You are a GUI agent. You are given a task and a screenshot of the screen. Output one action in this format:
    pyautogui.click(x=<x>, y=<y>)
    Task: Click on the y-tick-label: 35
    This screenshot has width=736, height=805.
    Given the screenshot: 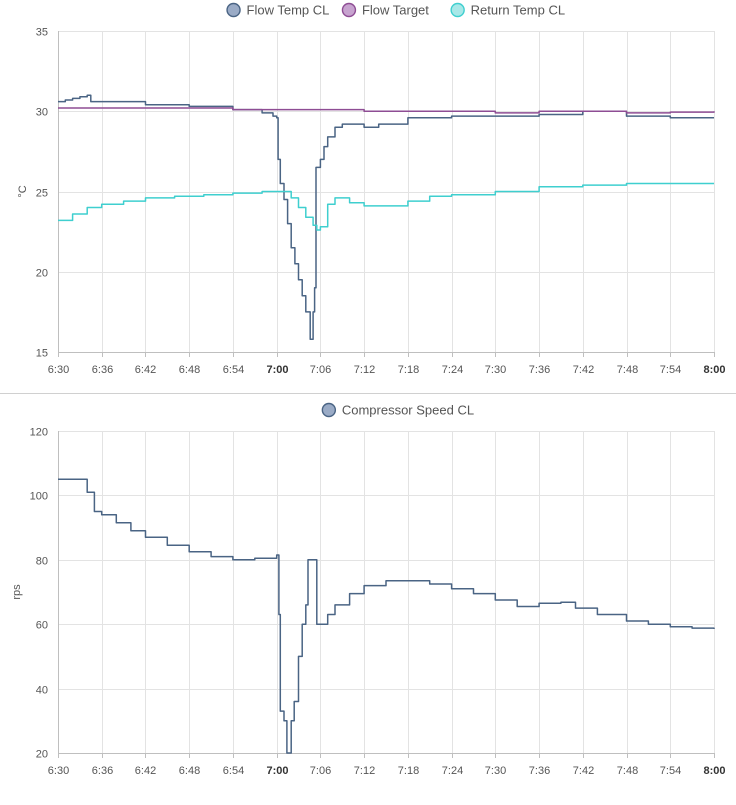 What is the action you would take?
    pyautogui.click(x=42, y=33)
    